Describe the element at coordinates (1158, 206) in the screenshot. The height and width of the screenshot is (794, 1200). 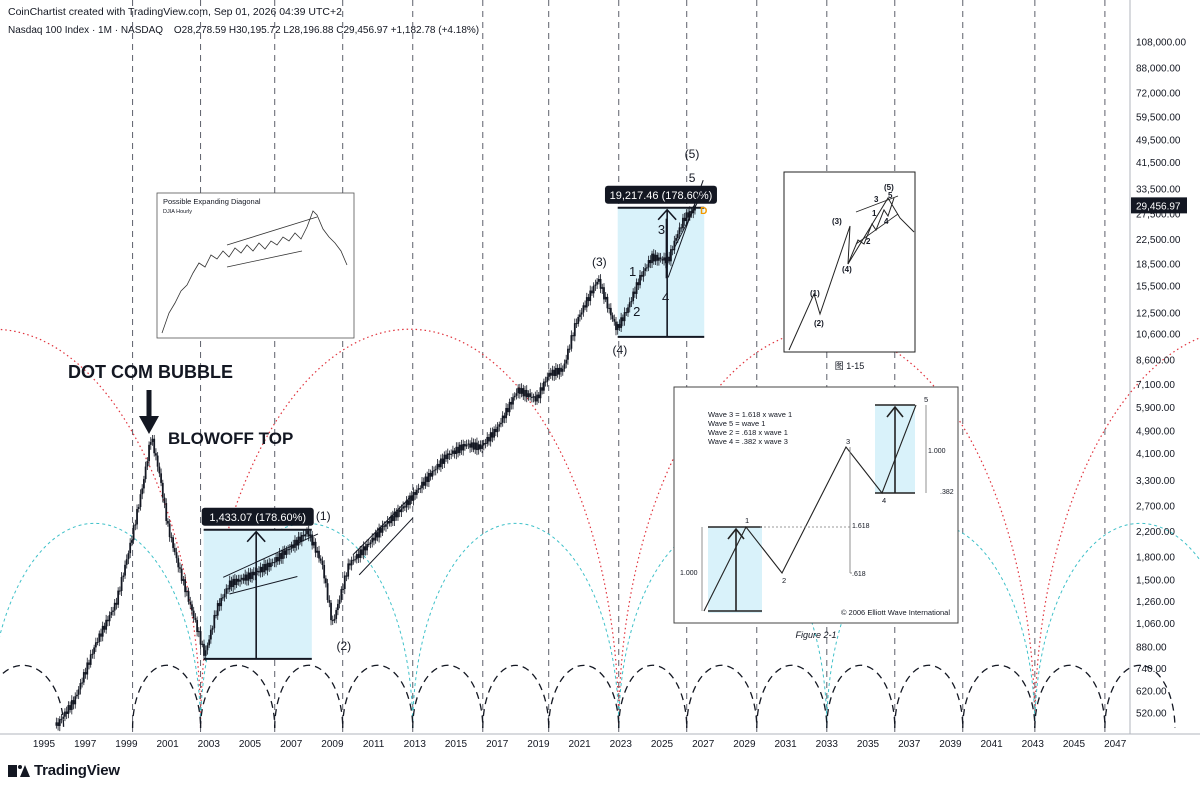
I see `last-price-tag: 29,456.97` at that location.